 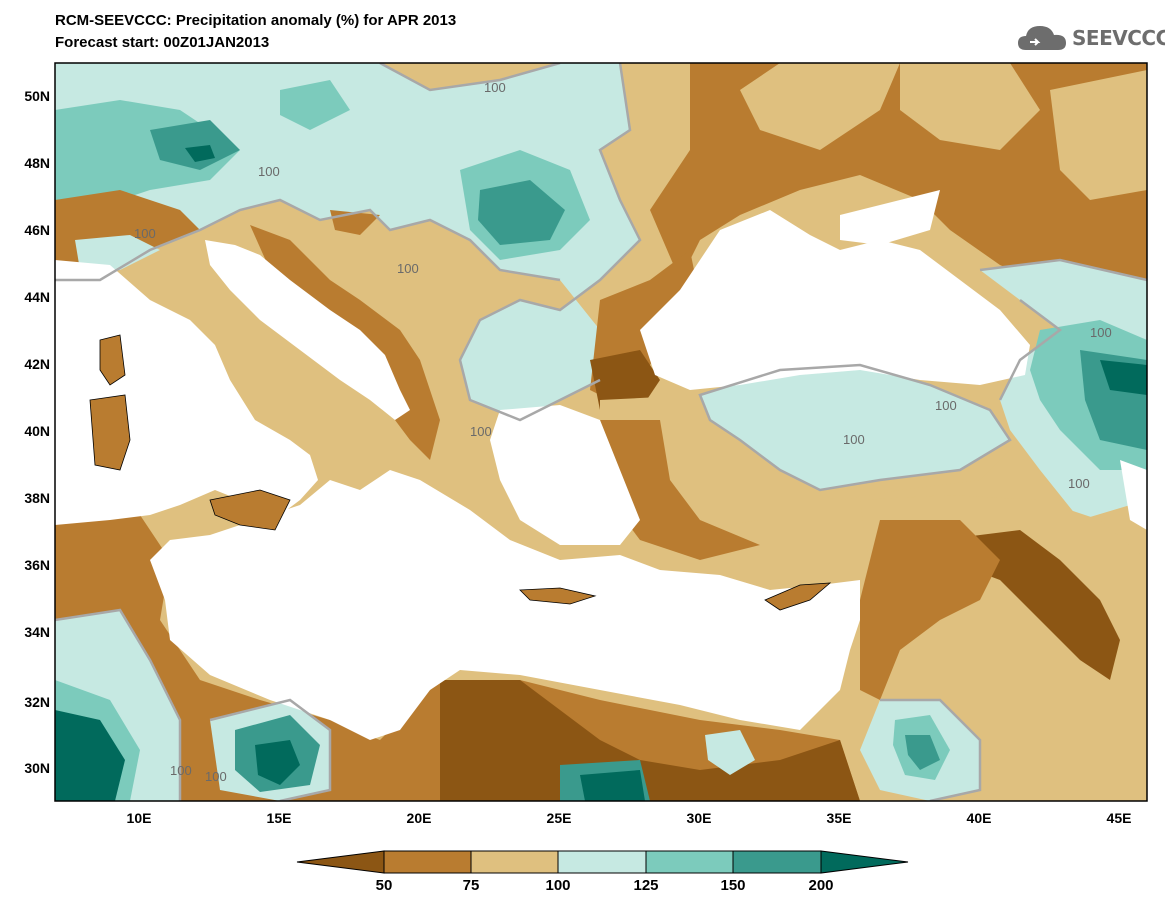 What do you see at coordinates (558, 885) in the screenshot?
I see `colorbar-tick: 100` at bounding box center [558, 885].